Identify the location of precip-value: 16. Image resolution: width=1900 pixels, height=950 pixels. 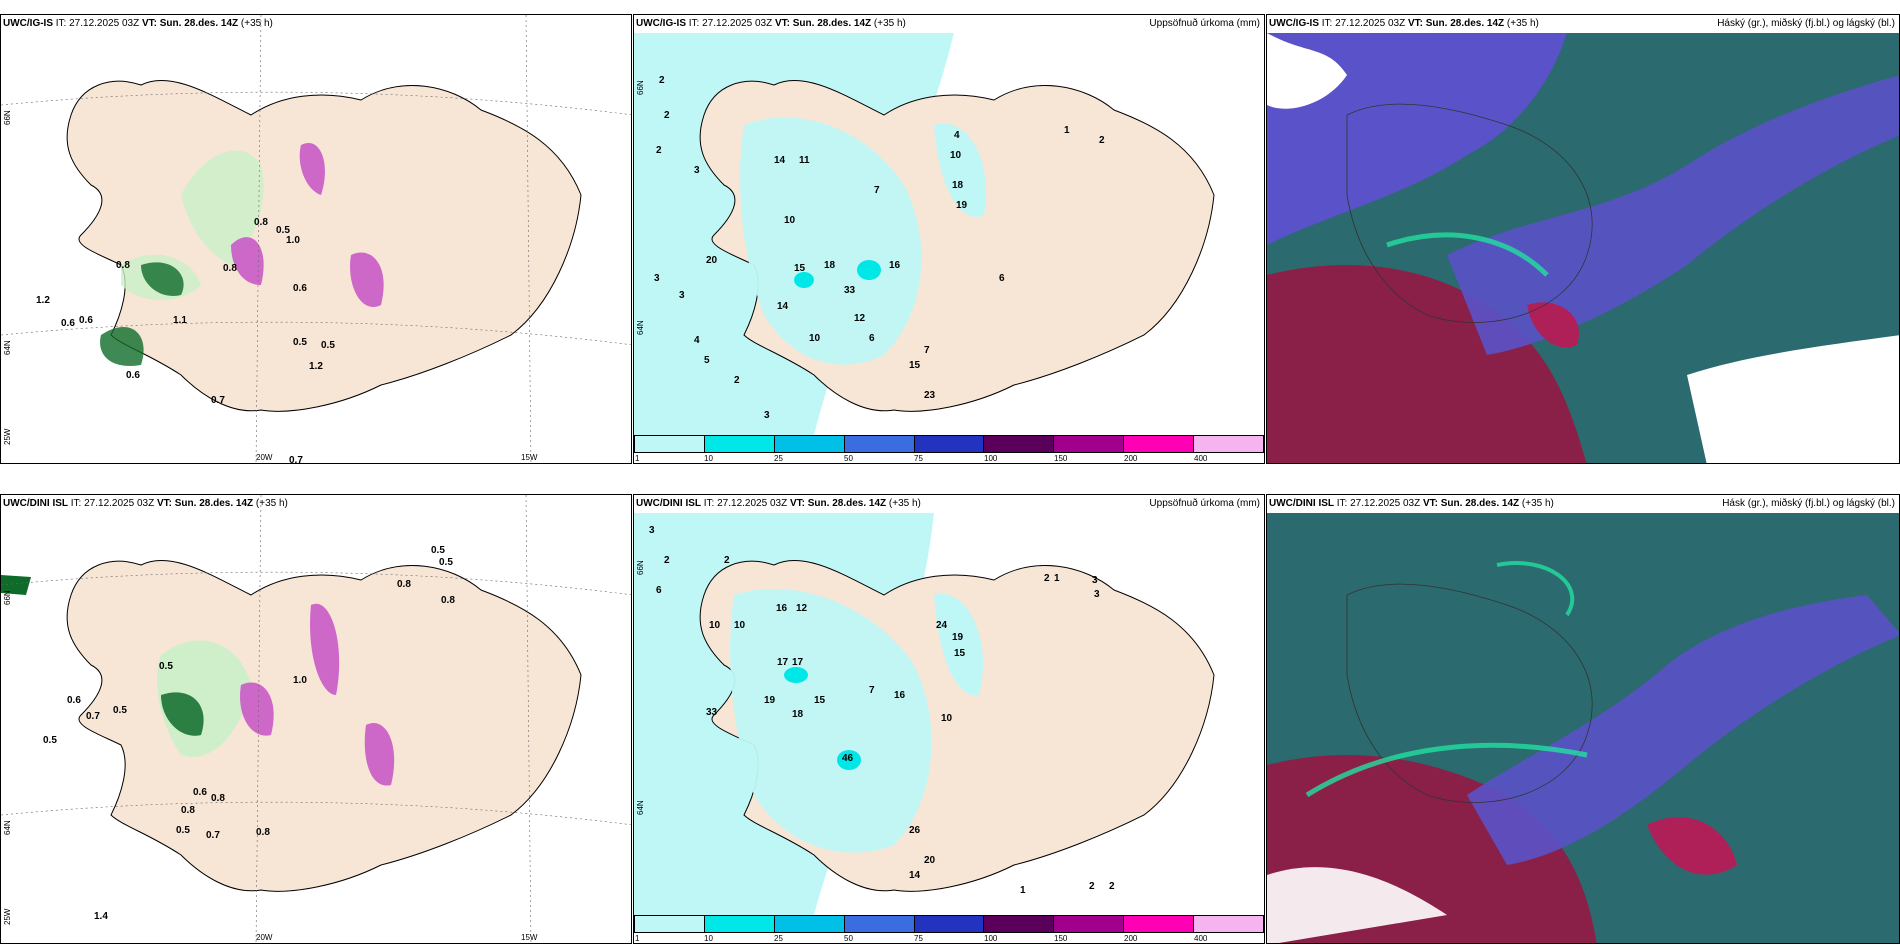
(900, 695).